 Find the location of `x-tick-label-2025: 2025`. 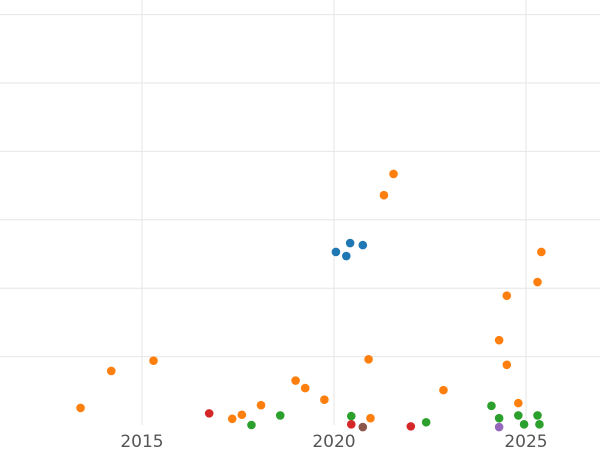

x-tick-label-2025: 2025 is located at coordinates (525, 441).